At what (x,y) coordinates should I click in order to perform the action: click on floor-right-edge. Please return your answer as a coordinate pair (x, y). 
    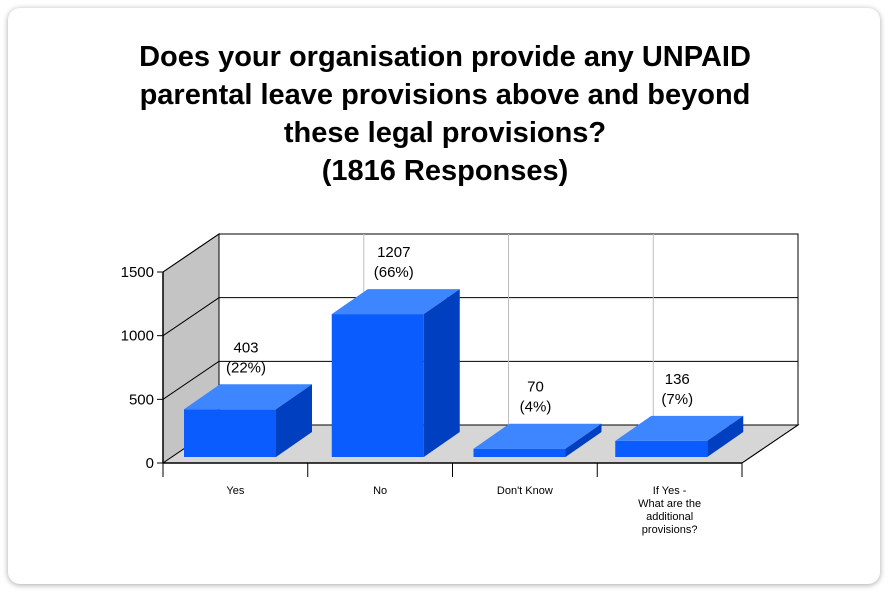
    Looking at the image, I should click on (770, 444).